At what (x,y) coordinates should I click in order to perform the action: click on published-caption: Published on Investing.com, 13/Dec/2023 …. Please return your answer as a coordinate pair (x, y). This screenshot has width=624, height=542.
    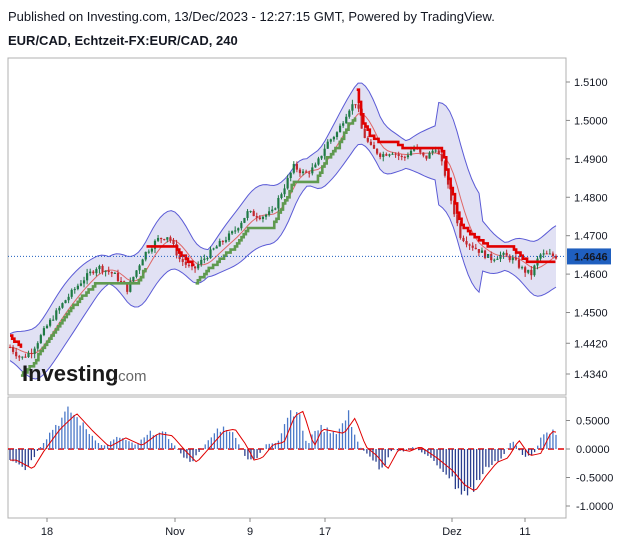
    Looking at the image, I should click on (251, 16).